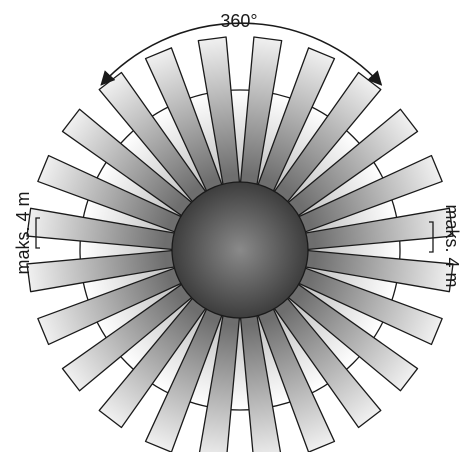 The image size is (467, 452). Describe the element at coordinates (241, 54) in the screenshot. I see `rotation-arrow` at that location.